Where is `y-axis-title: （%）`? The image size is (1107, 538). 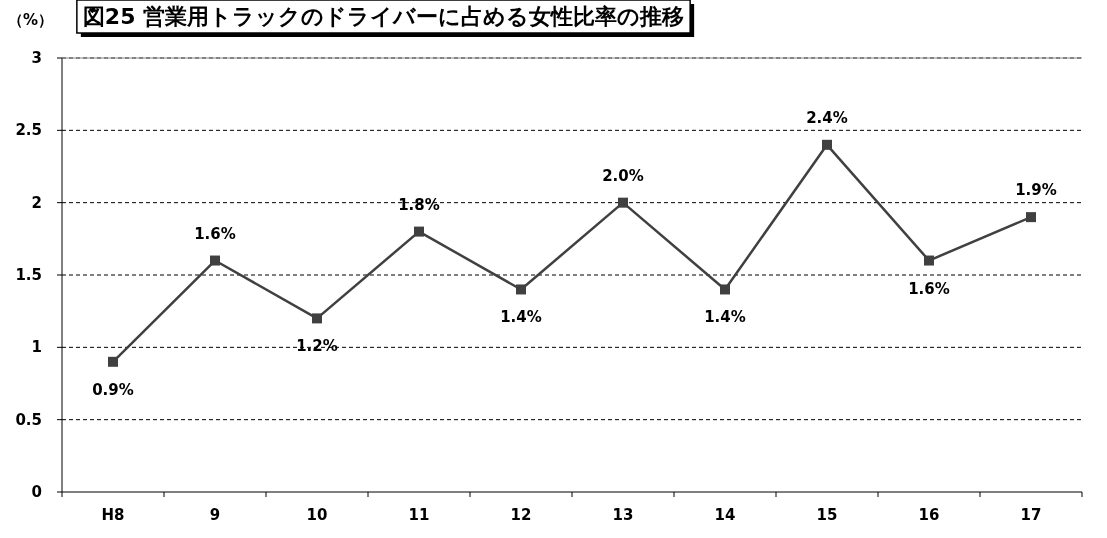
y-axis-title: （%） is located at coordinates (31, 20).